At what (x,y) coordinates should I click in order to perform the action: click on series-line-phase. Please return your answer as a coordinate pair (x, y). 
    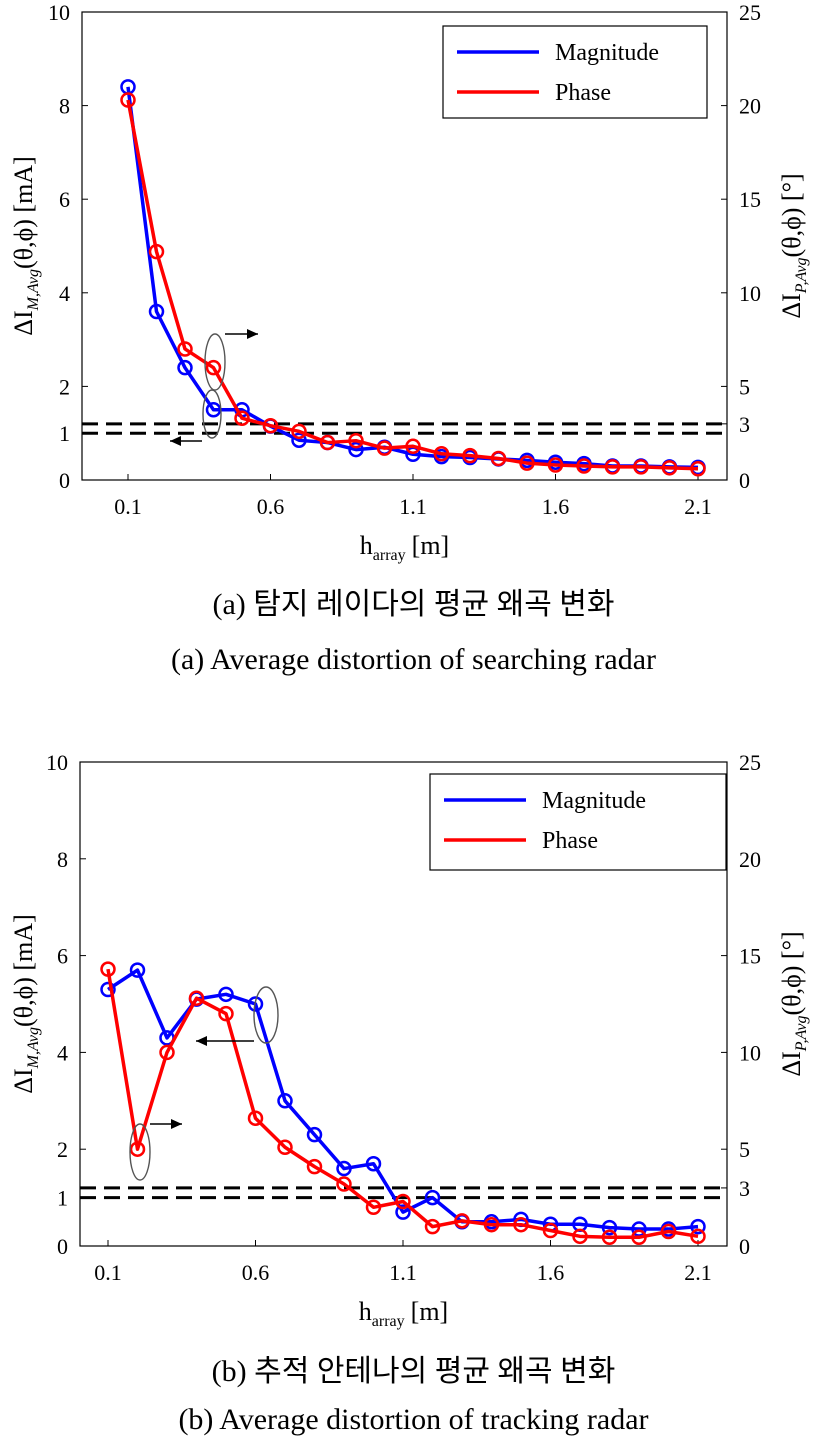
    Looking at the image, I should click on (402, 1104).